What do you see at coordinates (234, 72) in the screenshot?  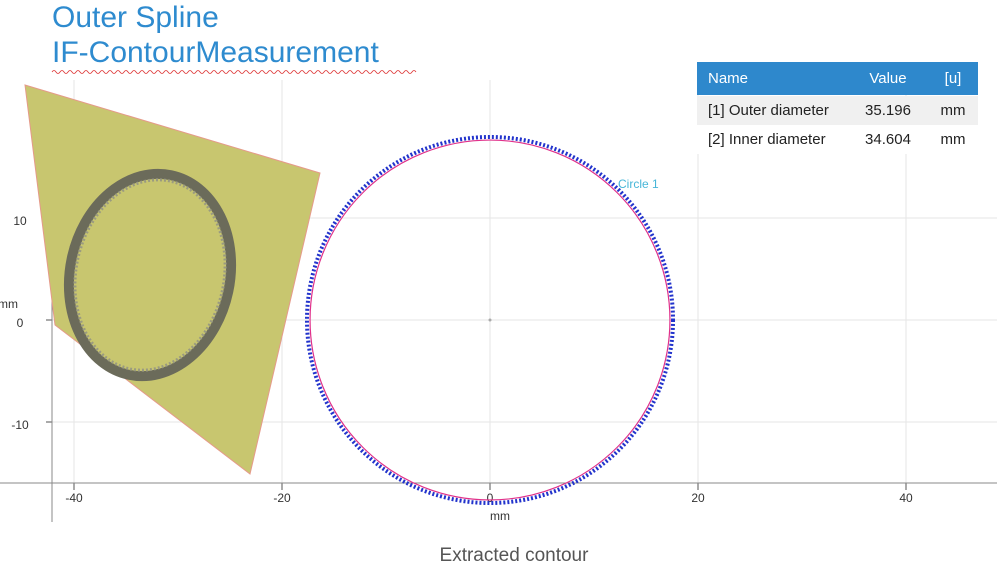 I see `spell-underline` at bounding box center [234, 72].